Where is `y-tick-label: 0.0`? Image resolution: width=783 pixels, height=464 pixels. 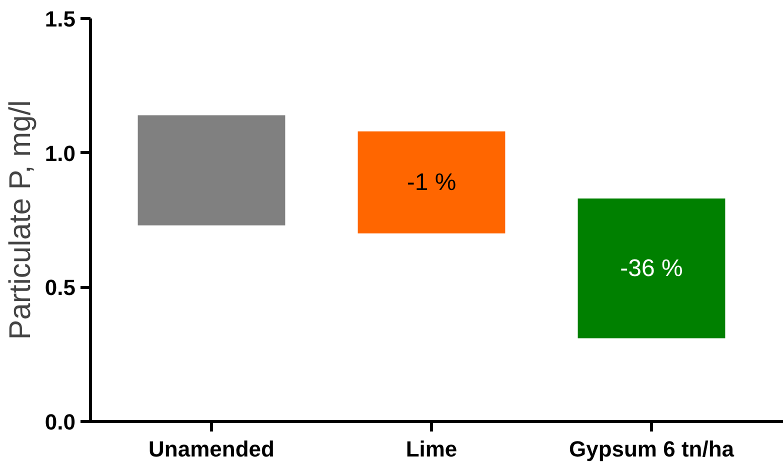
y-tick-label: 0.0 is located at coordinates (60, 422).